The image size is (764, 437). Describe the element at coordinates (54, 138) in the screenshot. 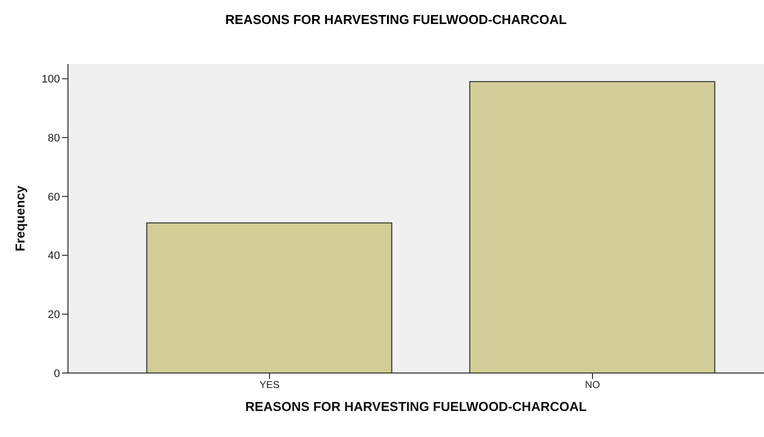

I see `y-tick-label: 80` at that location.